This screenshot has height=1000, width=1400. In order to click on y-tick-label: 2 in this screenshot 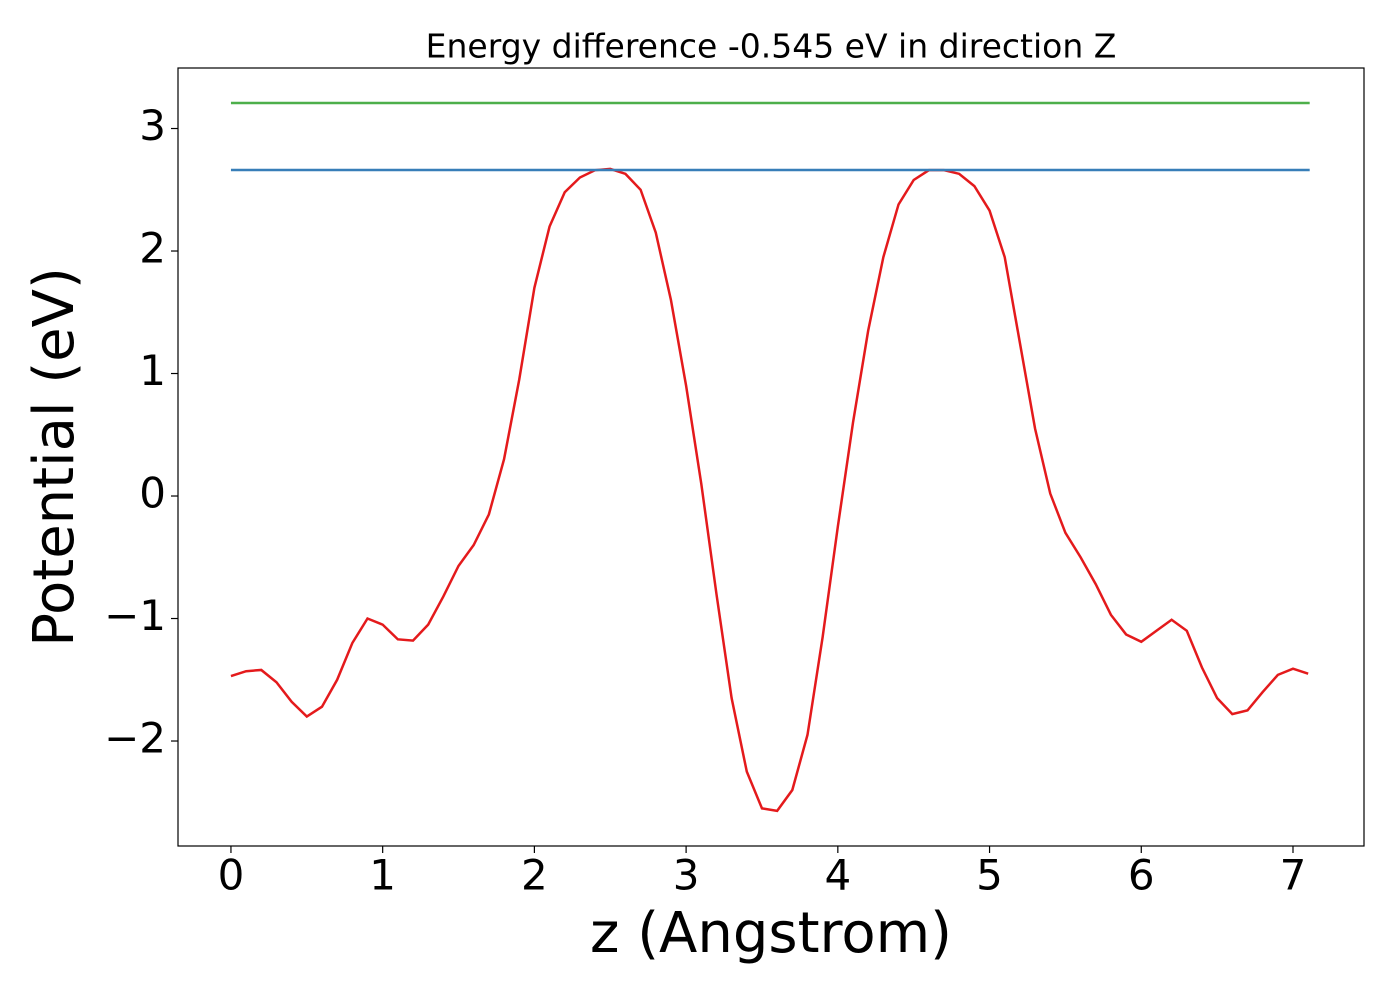, I will do `click(152, 248)`.